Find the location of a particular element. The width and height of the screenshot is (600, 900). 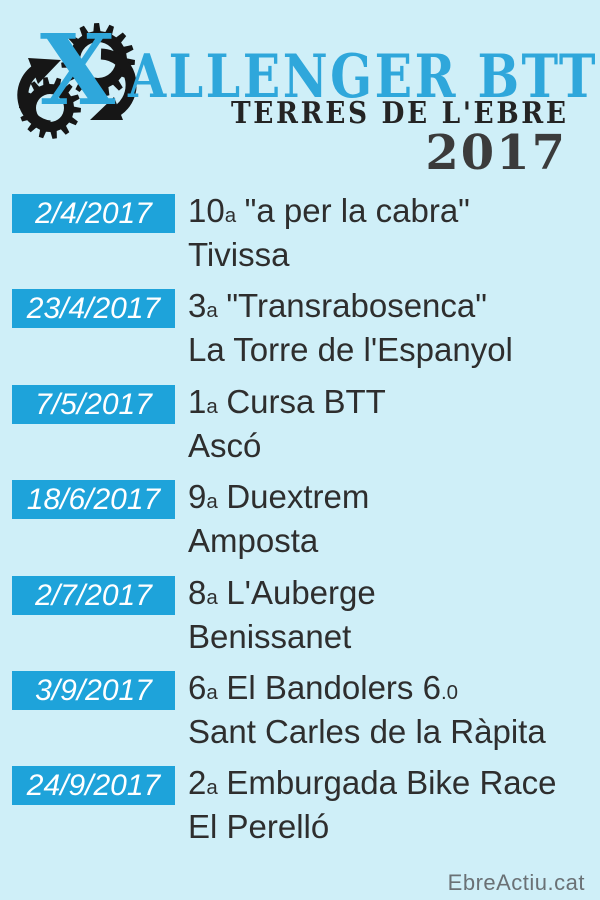

event-info: 1a Cursa BTT Ascó is located at coordinates (287, 423).